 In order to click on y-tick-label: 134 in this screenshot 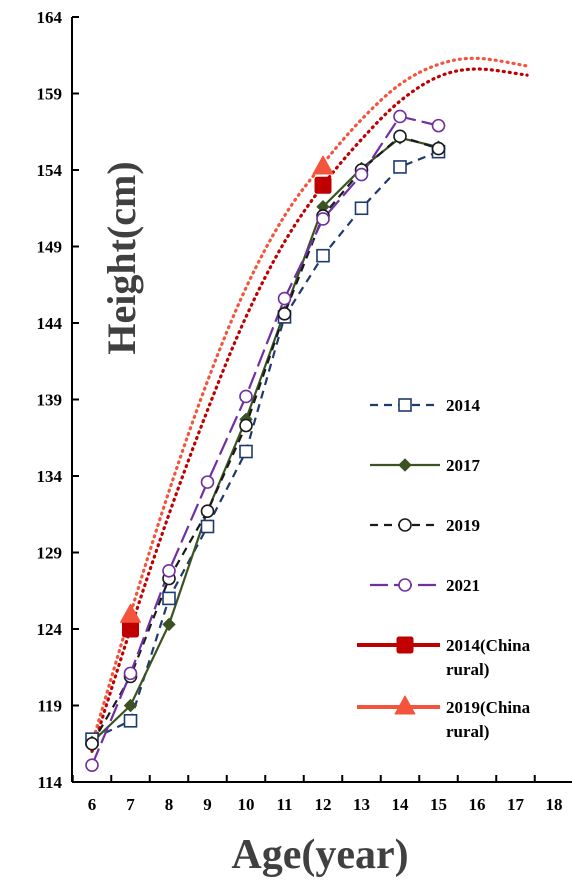, I will do `click(50, 476)`.